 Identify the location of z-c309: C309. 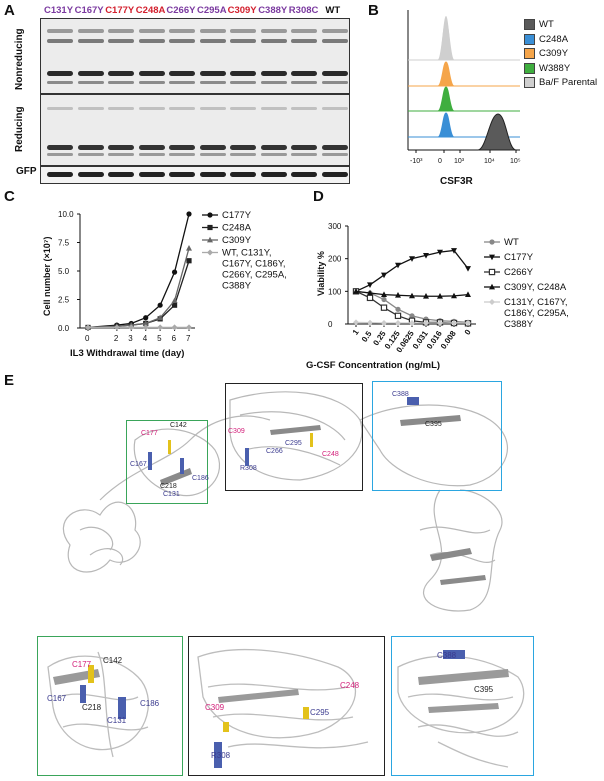
(215, 707).